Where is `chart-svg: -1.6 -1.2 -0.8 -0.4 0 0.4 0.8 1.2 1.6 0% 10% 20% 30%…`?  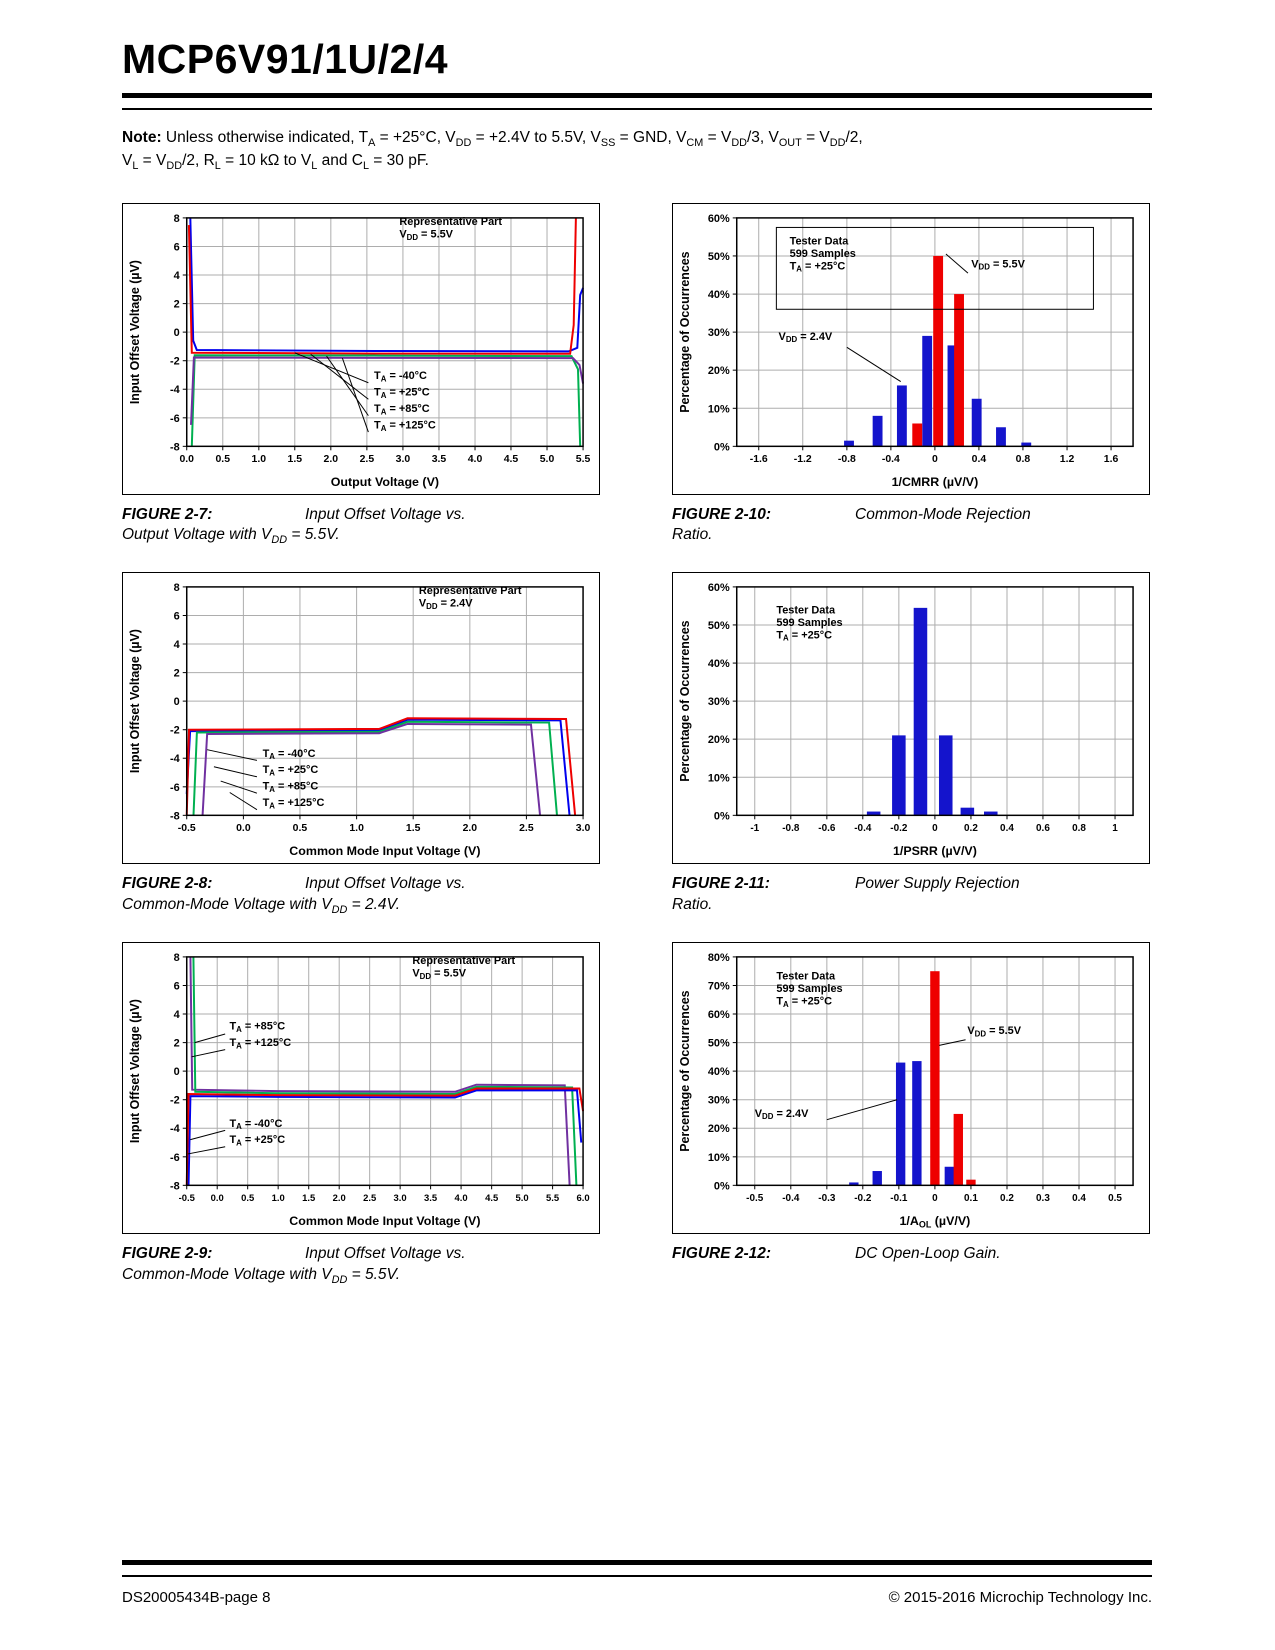 chart-svg: -1.6 -1.2 -0.8 -0.4 0 0.4 0.8 1.2 1.6 0% 10% 20% 30%… is located at coordinates (906, 350).